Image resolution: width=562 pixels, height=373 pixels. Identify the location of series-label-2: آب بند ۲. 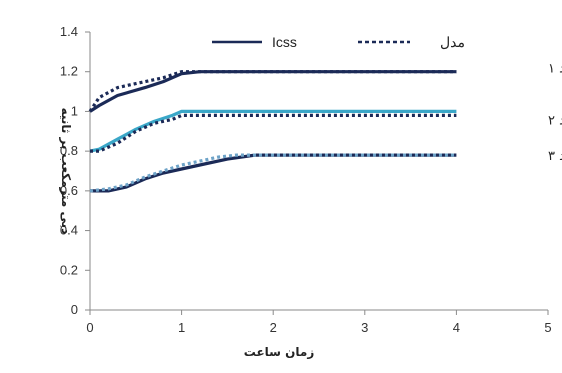
(555, 119).